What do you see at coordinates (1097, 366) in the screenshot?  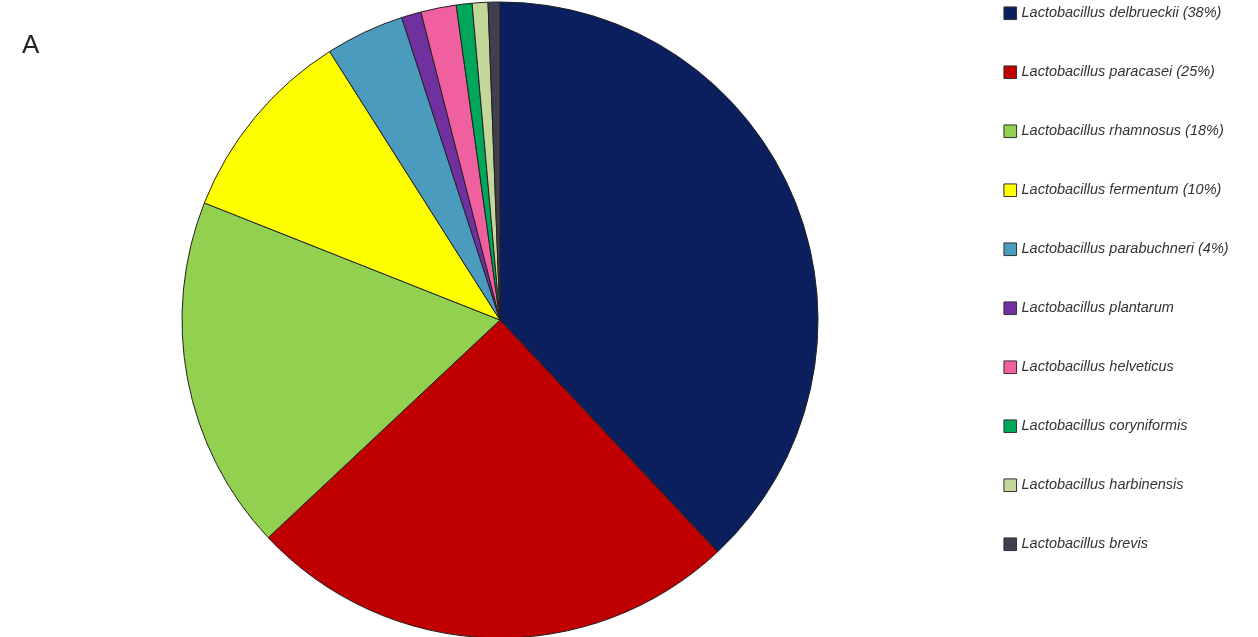 I see `legend-label: Lactobacillus helveticus` at bounding box center [1097, 366].